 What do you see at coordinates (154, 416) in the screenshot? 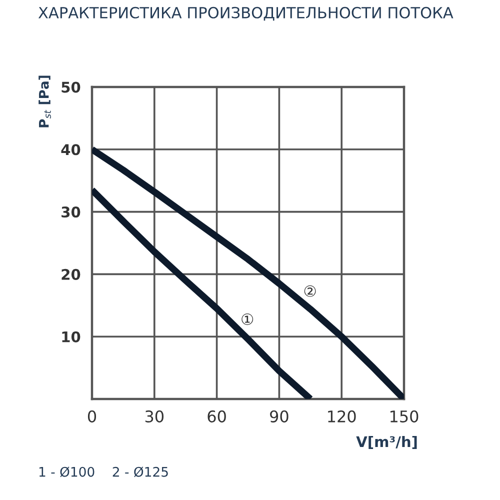
I see `x-tick-label: 30` at bounding box center [154, 416].